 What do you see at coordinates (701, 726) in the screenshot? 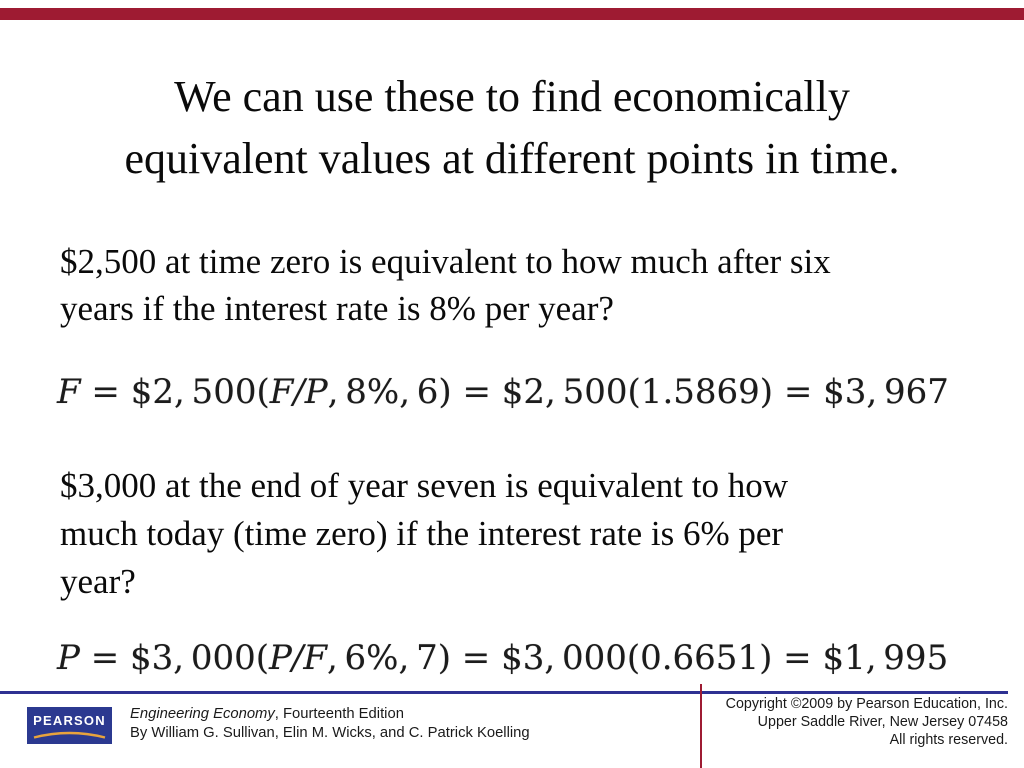
I see `footer-accent-line` at bounding box center [701, 726].